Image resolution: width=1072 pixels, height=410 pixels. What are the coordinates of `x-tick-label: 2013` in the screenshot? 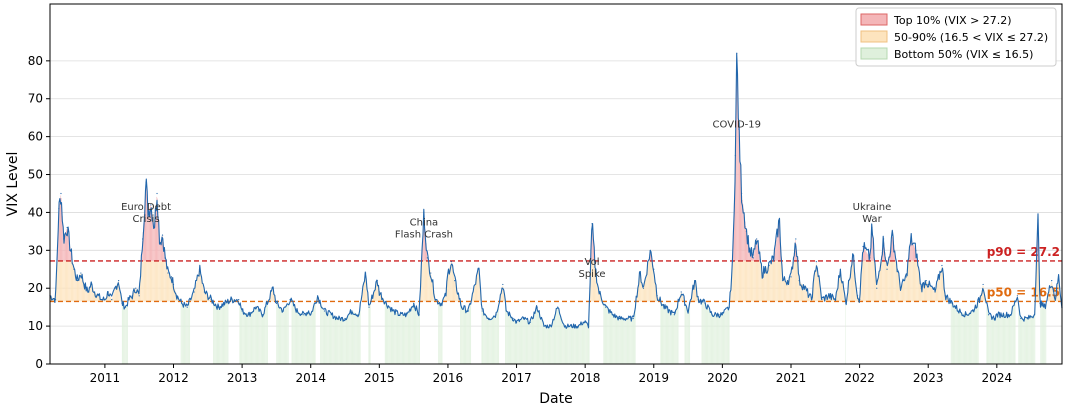 It's located at (242, 378).